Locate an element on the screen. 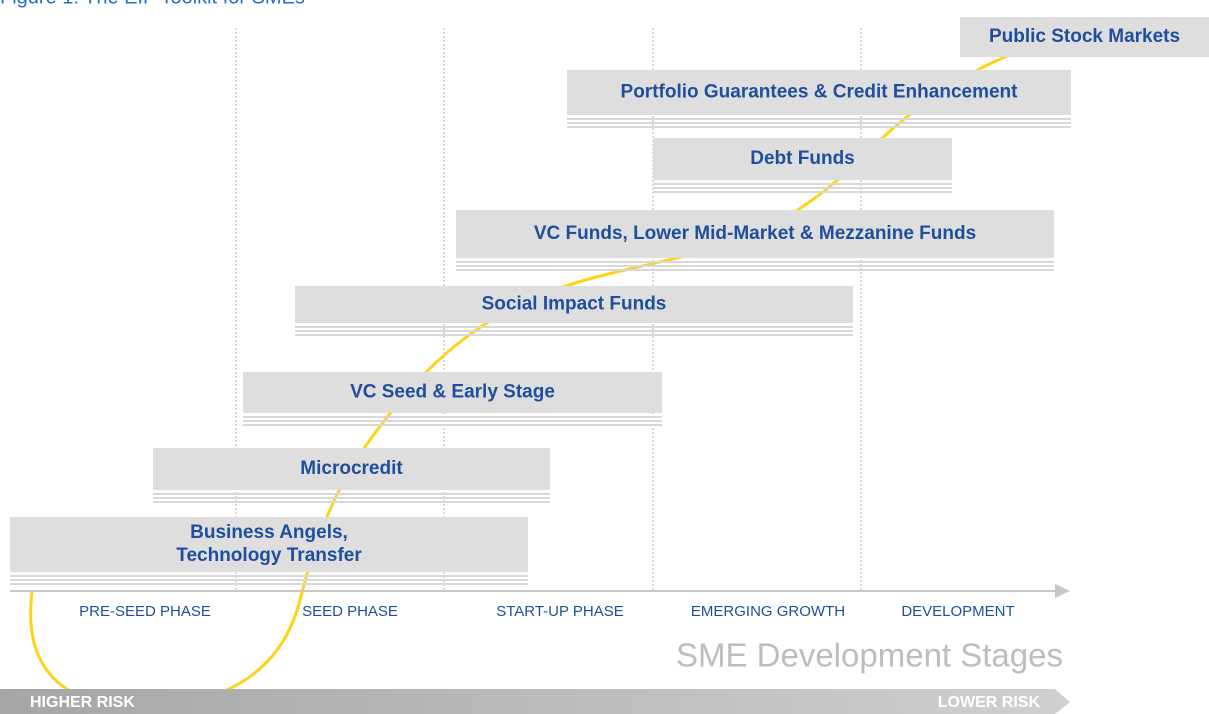 The width and height of the screenshot is (1209, 714). risk-left: HIGHER RISK is located at coordinates (82, 702).